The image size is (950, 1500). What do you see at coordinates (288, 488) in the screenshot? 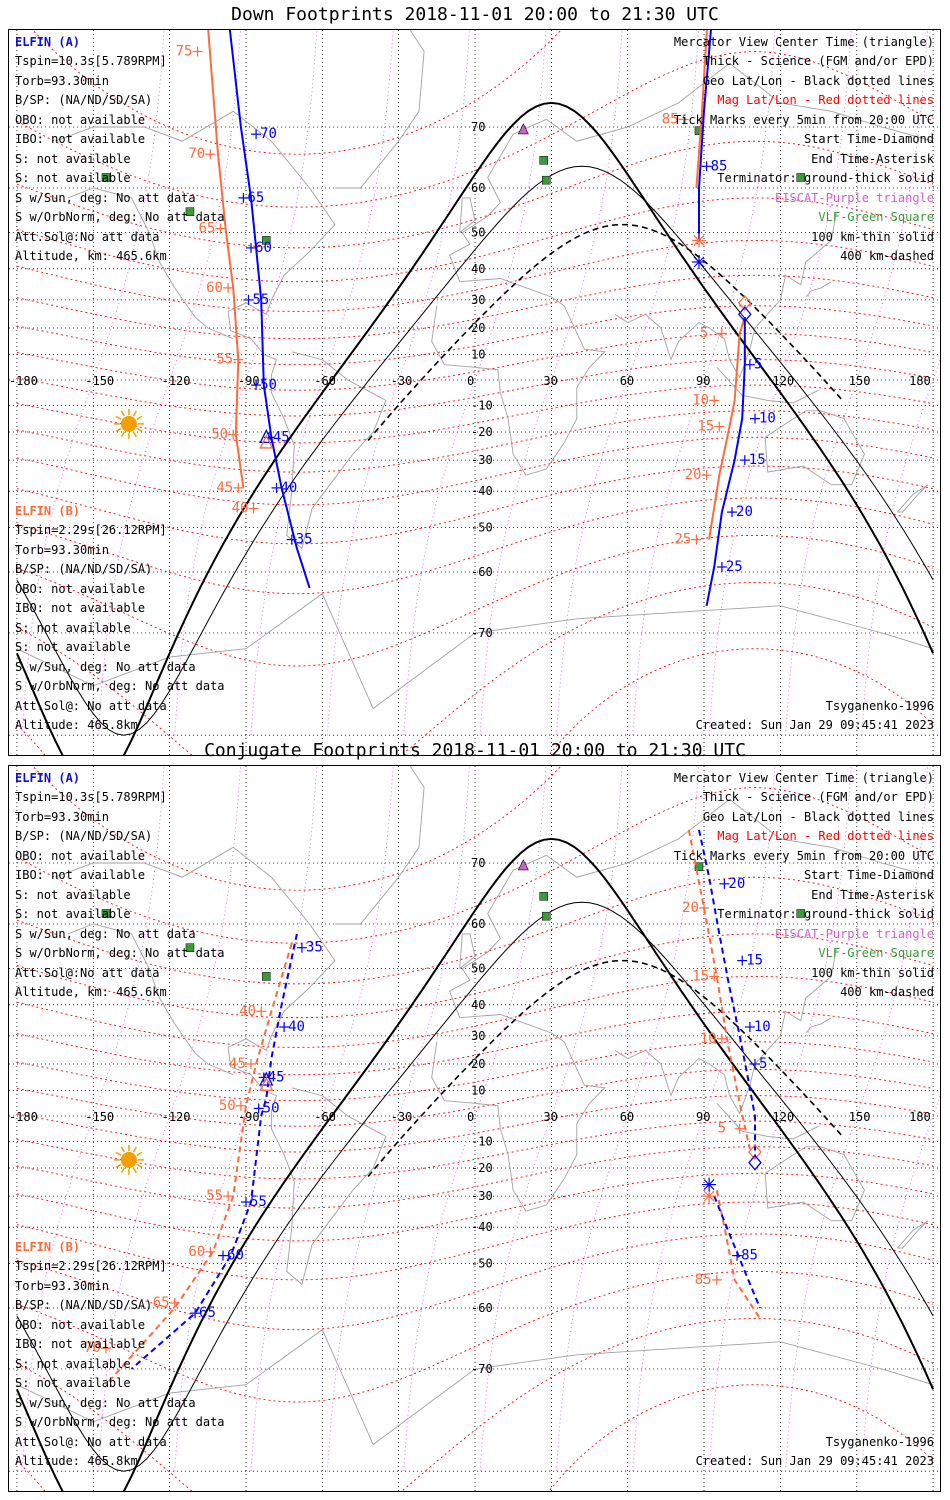
I see `elfin-a-time-label: 40` at bounding box center [288, 488].